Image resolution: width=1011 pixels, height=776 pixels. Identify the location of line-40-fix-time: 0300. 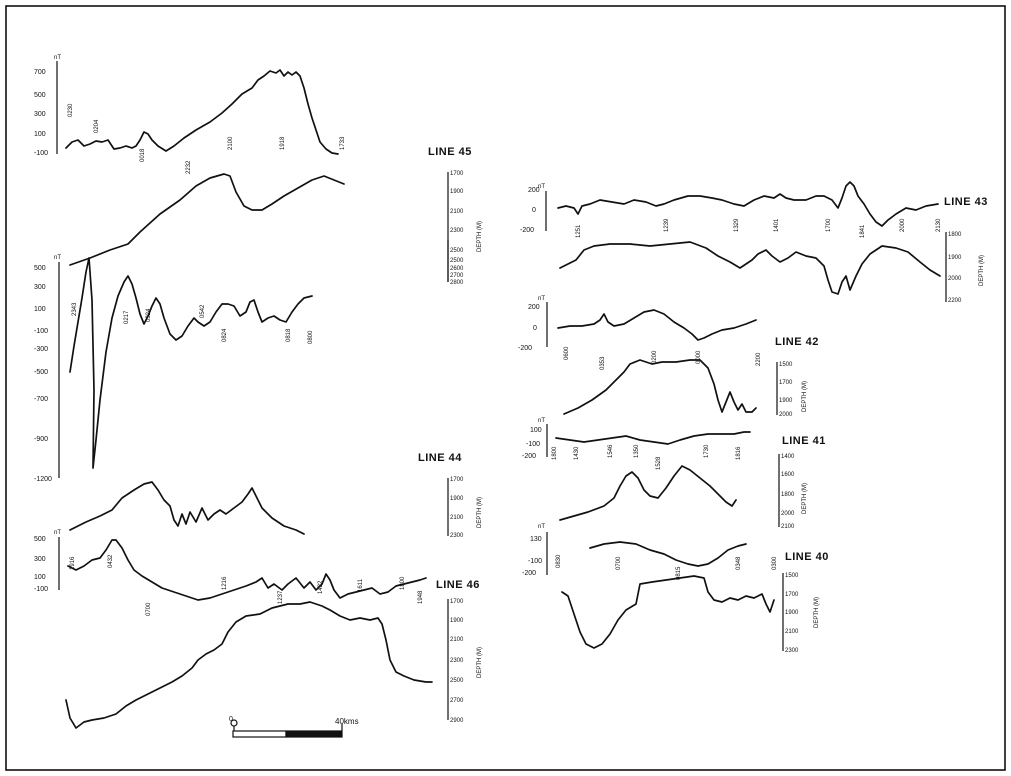
(775, 563).